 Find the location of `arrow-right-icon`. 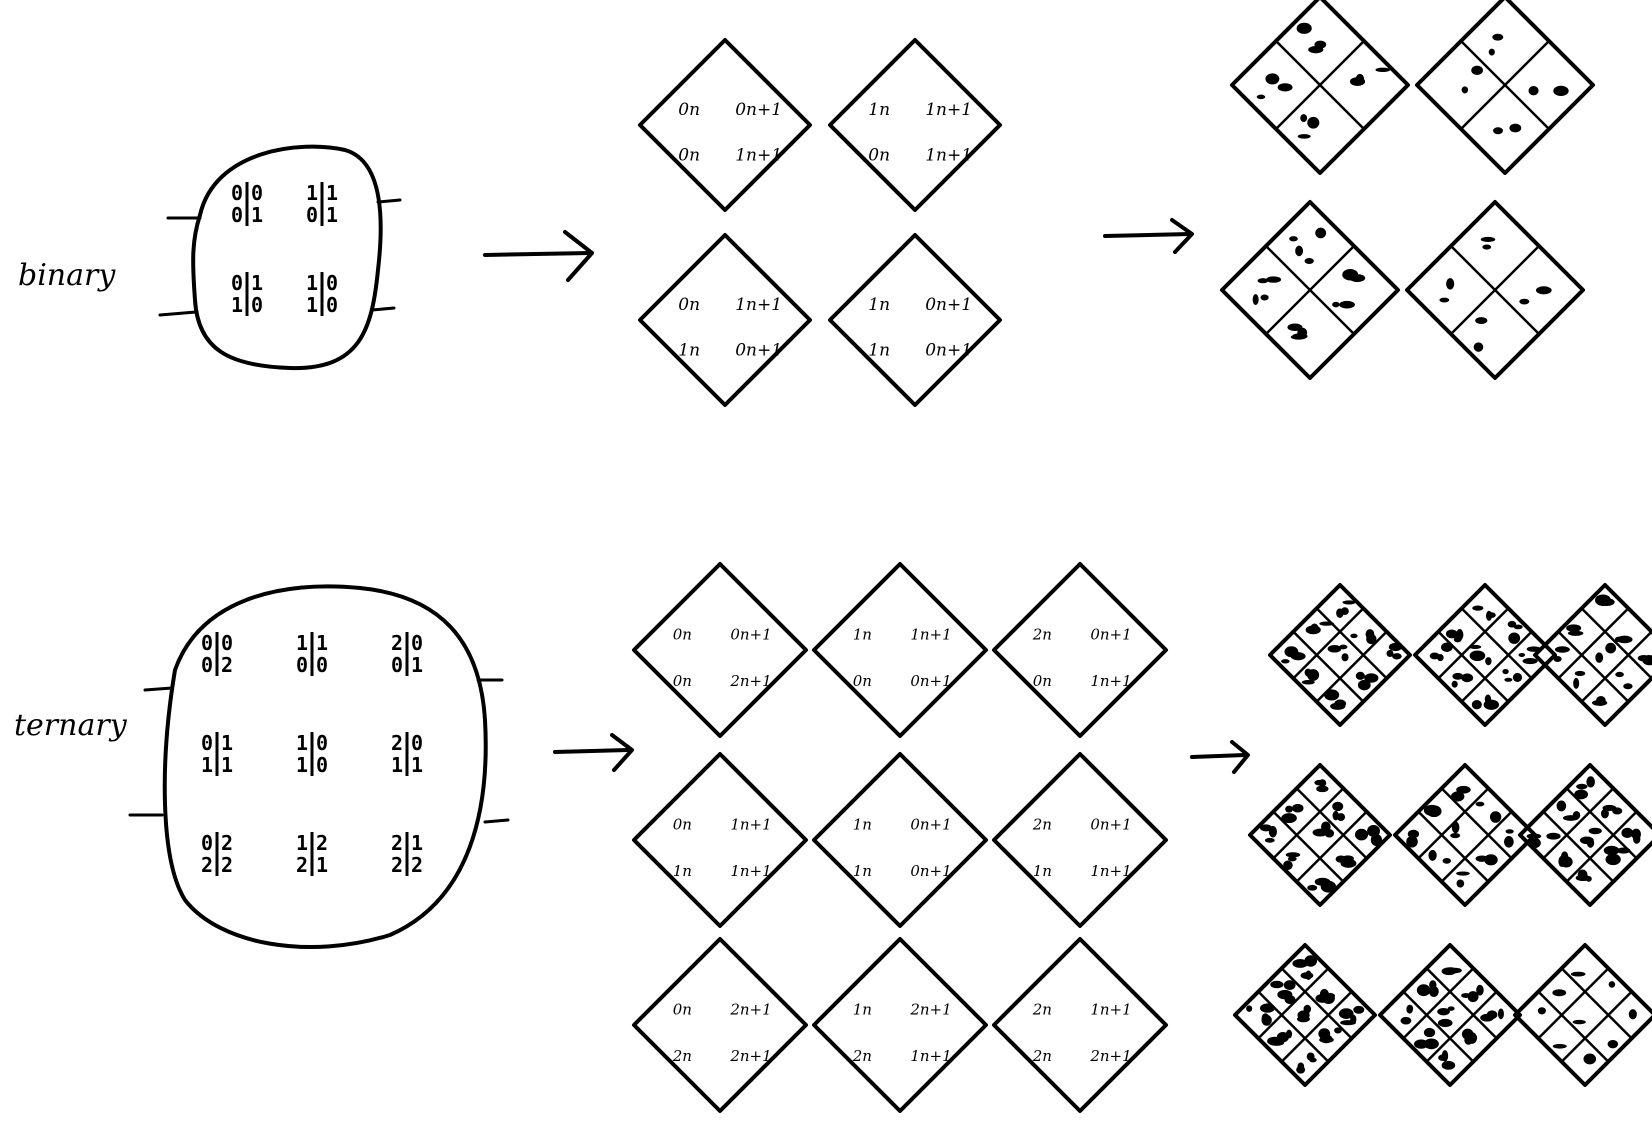

arrow-right-icon is located at coordinates (1220, 757).